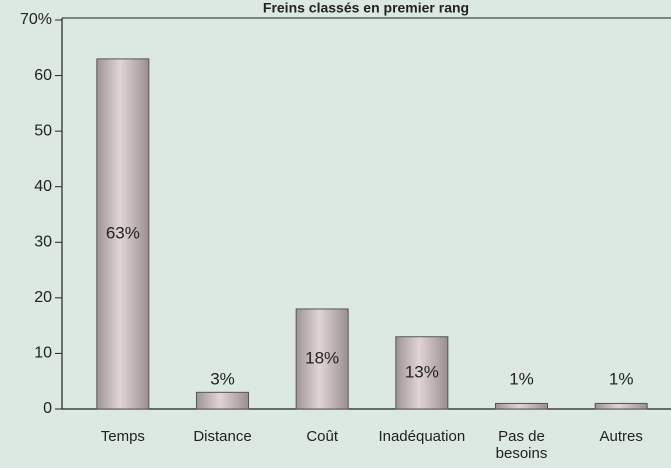 The width and height of the screenshot is (671, 468). I want to click on x-tick-label: Coût, so click(322, 436).